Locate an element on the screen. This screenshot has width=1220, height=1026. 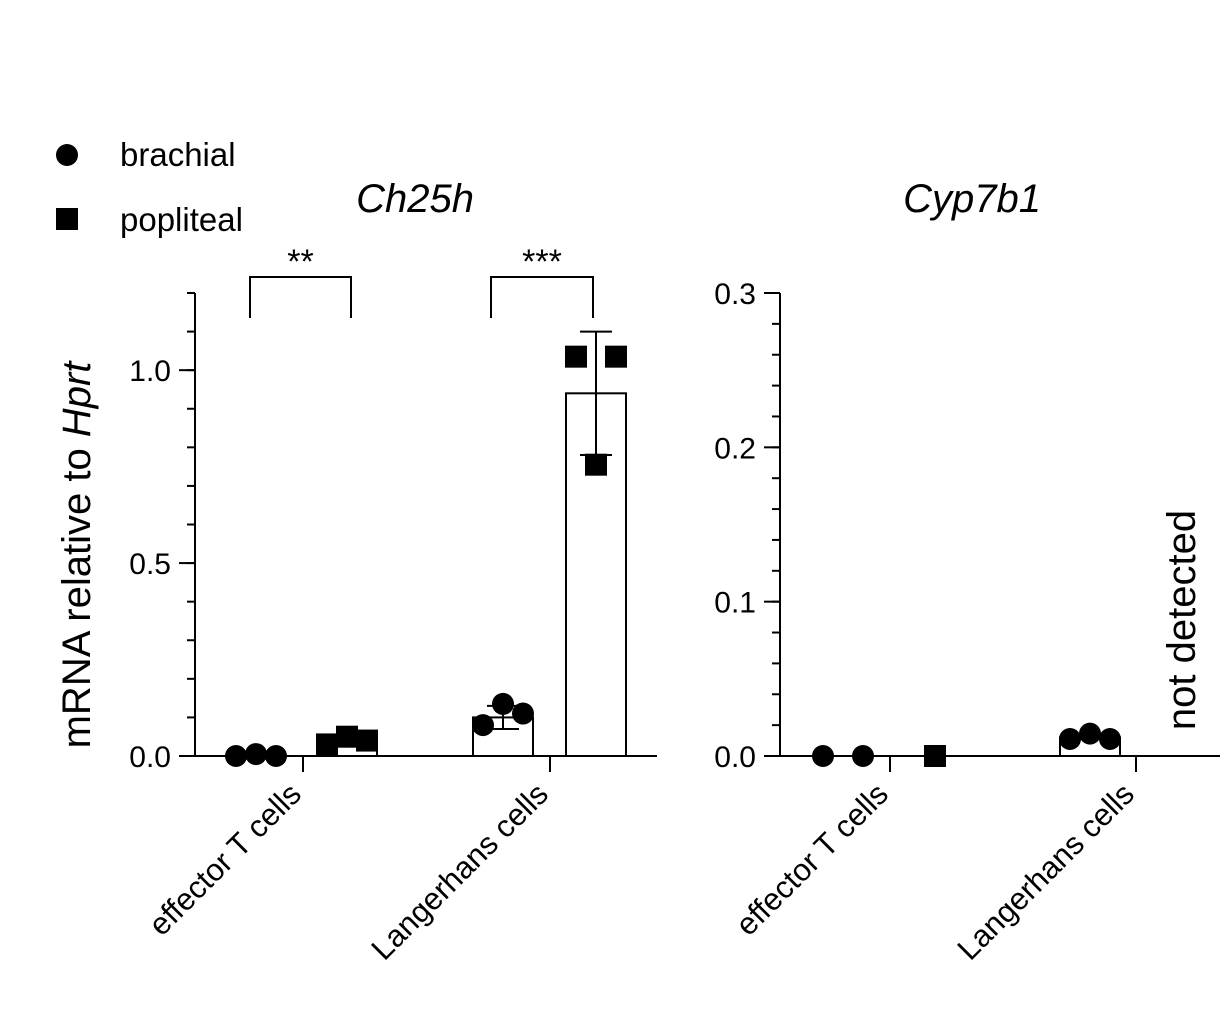
y-tick-label: 0.2 is located at coordinates (735, 448).